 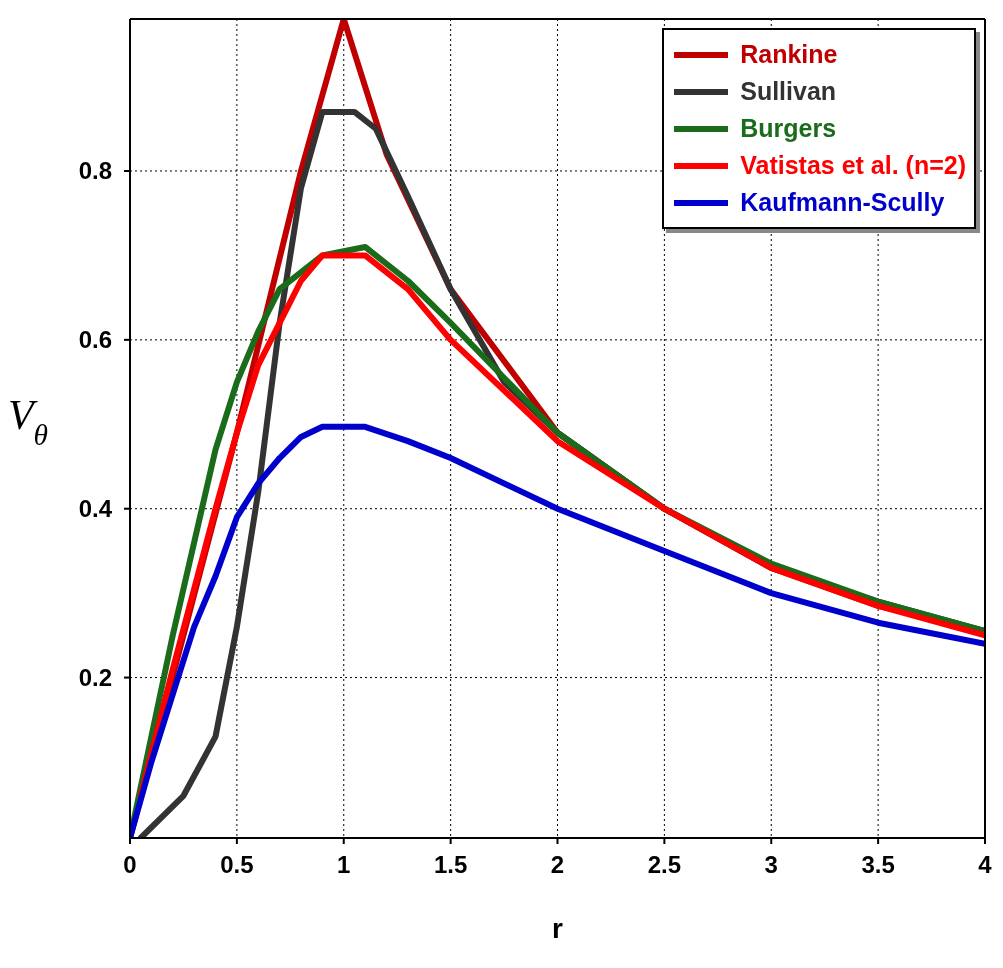 I want to click on legend-label: Vatistas et al. (n=2), so click(x=853, y=165).